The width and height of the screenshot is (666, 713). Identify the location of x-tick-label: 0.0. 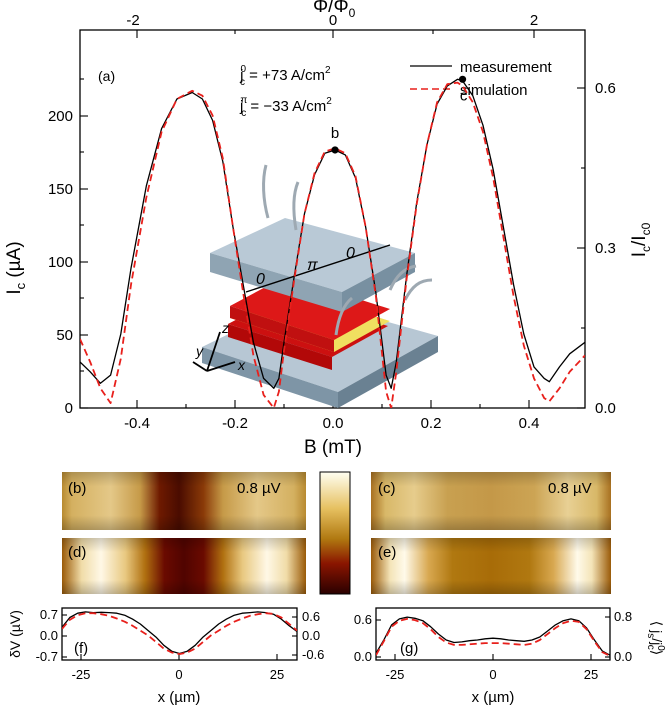
(333, 423).